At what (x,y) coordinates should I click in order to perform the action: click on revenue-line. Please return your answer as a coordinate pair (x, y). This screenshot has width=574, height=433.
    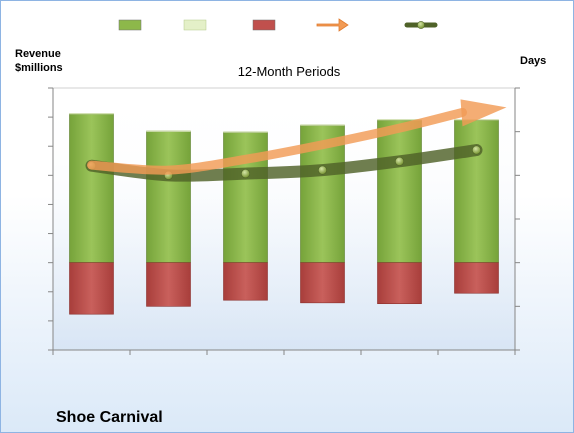
    Looking at the image, I should click on (277, 141).